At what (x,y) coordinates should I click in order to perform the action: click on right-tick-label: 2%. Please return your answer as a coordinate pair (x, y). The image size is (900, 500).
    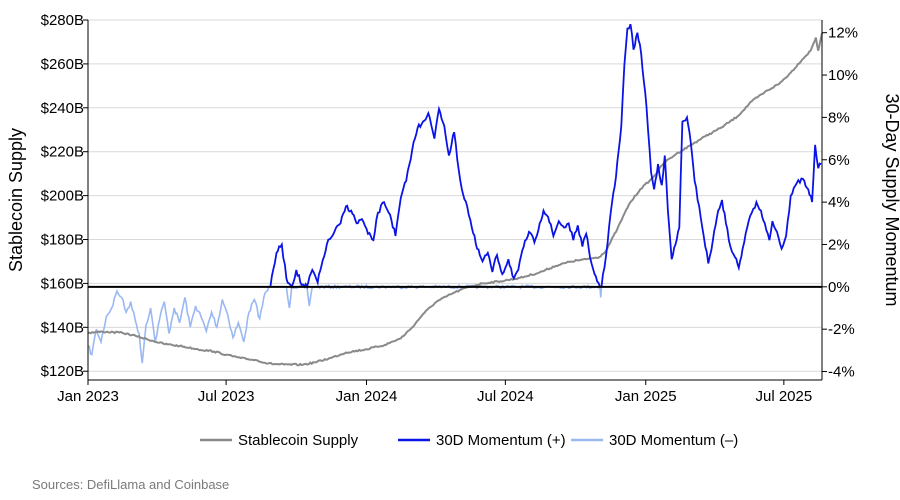
    Looking at the image, I should click on (839, 244).